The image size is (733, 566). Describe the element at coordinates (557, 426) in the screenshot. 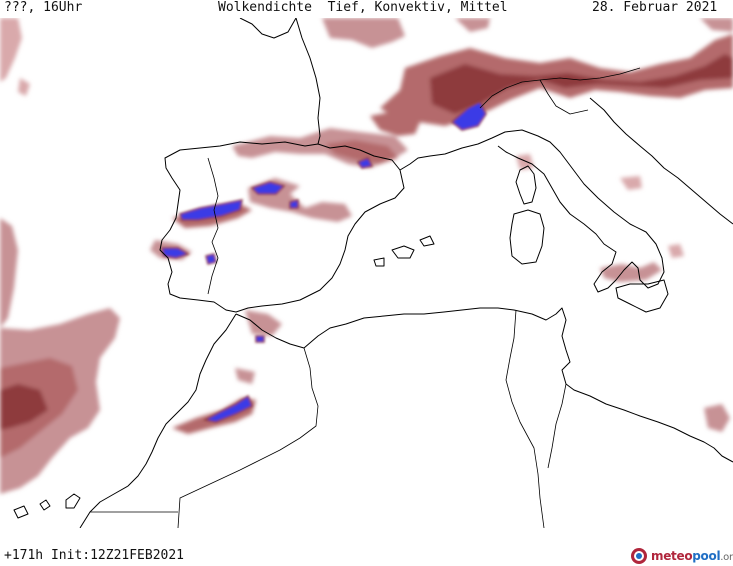

I see `border-tunisia-libya` at that location.